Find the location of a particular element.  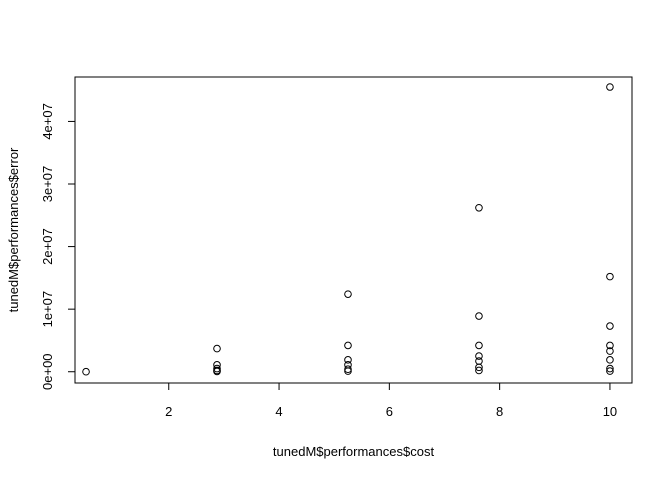

x-tick-label: 4 is located at coordinates (278, 411).